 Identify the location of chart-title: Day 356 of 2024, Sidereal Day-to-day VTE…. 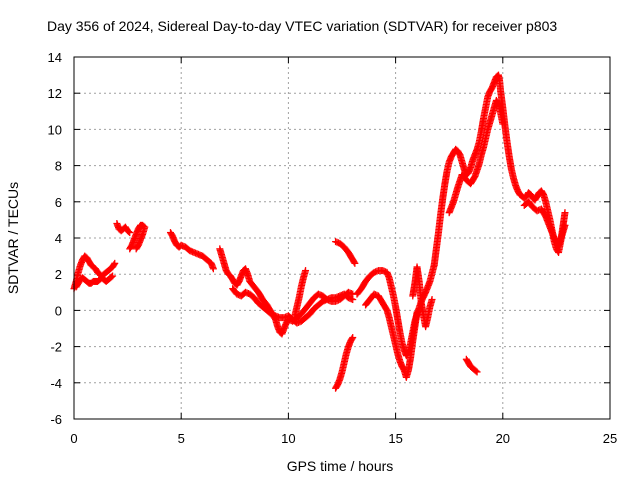
(302, 26).